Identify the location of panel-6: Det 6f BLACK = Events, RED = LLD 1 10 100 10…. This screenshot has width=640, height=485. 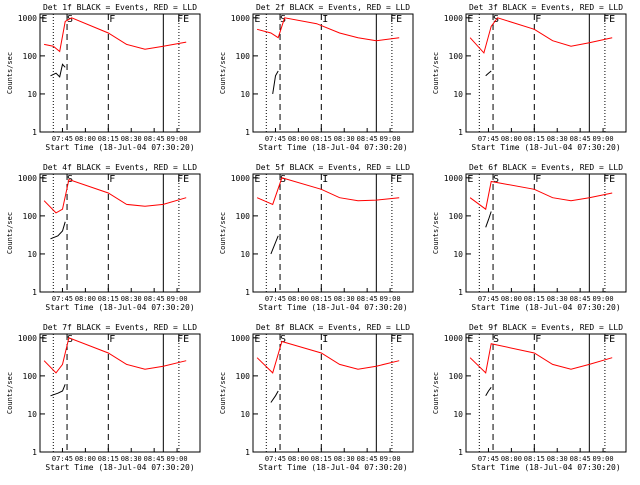
(529, 237).